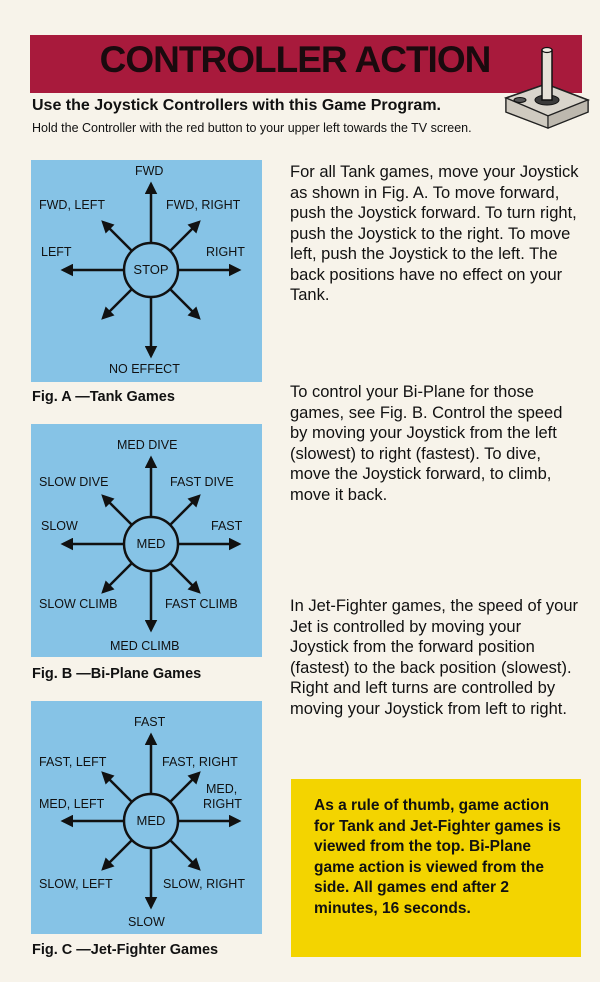  Describe the element at coordinates (125, 950) in the screenshot. I see `fig-c-caption: Fig. C —Jet-Fighter Games` at that location.